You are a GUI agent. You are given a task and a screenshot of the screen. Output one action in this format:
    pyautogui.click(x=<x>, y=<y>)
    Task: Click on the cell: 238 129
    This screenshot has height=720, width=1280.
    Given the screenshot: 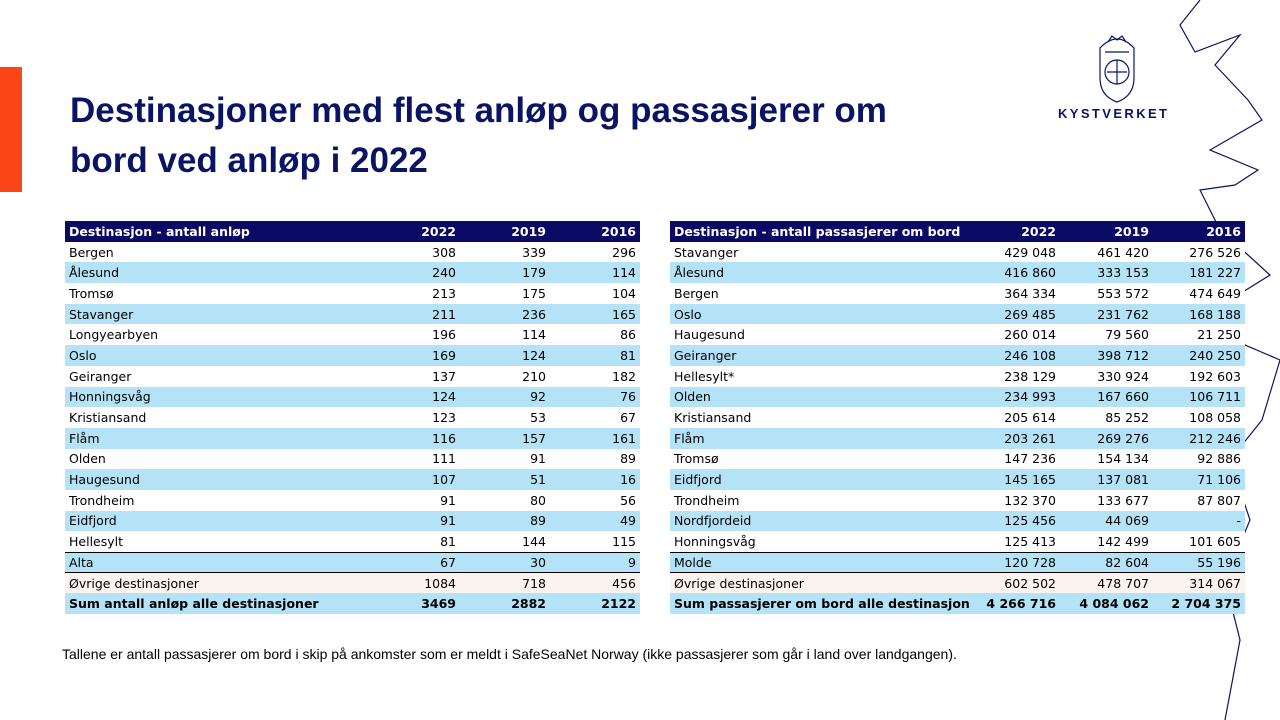 What is the action you would take?
    pyautogui.click(x=1015, y=376)
    